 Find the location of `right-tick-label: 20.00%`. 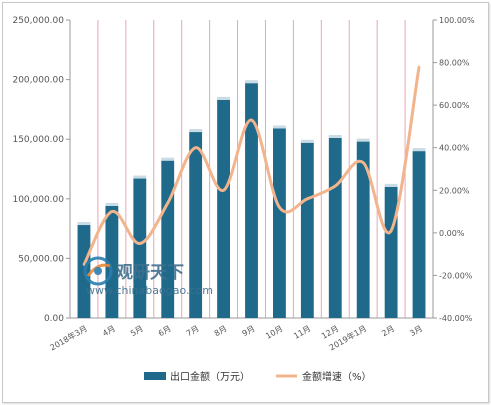

right-tick-label: 20.00% is located at coordinates (454, 190).